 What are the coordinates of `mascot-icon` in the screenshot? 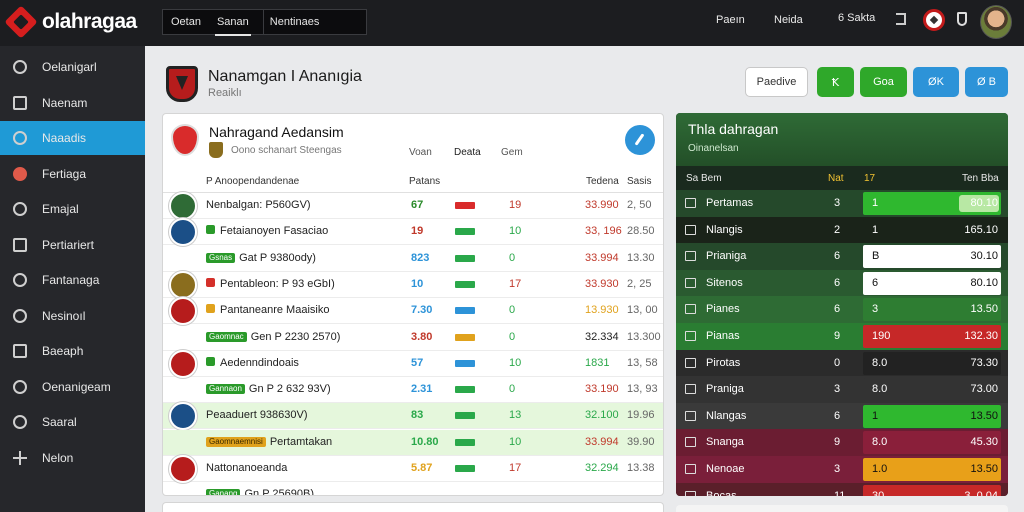 It's located at (183, 311).